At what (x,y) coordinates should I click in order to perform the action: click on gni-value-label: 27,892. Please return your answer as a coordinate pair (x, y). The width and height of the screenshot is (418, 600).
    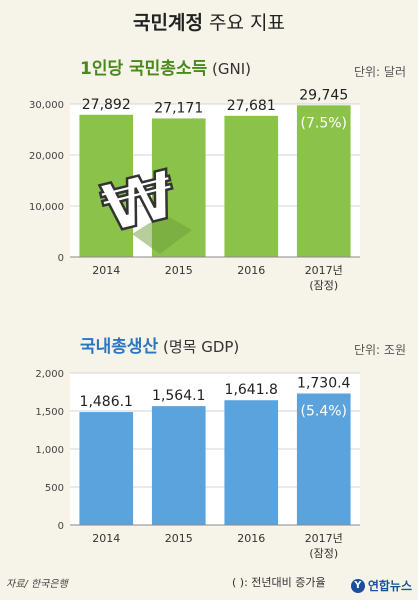
    Looking at the image, I should click on (106, 105).